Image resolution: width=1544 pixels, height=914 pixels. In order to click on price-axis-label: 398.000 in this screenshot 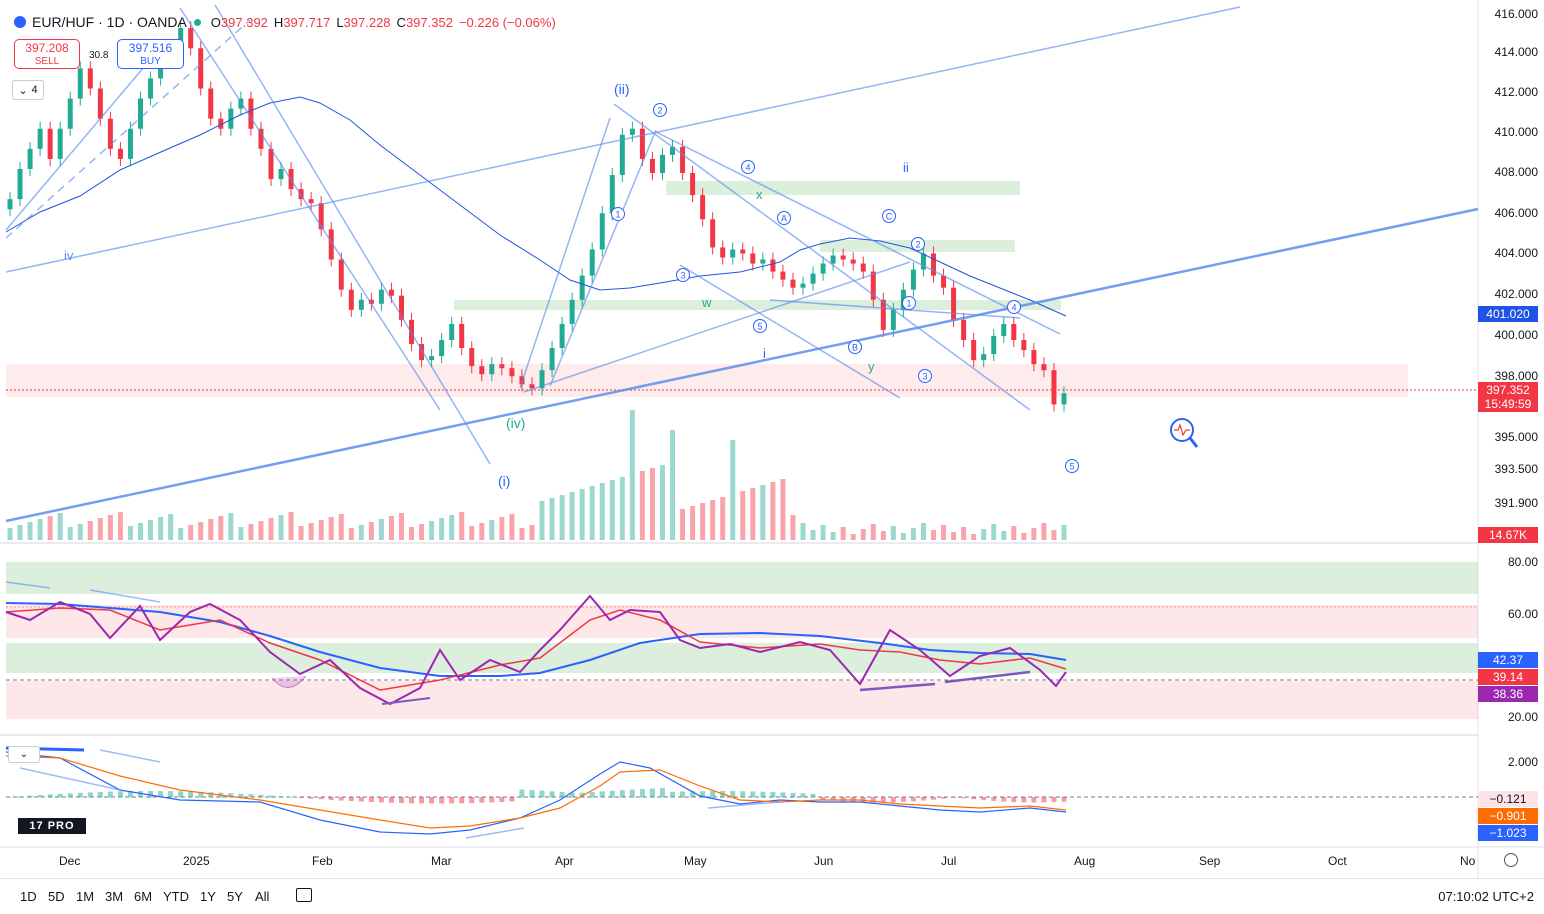, I will do `click(1516, 376)`.